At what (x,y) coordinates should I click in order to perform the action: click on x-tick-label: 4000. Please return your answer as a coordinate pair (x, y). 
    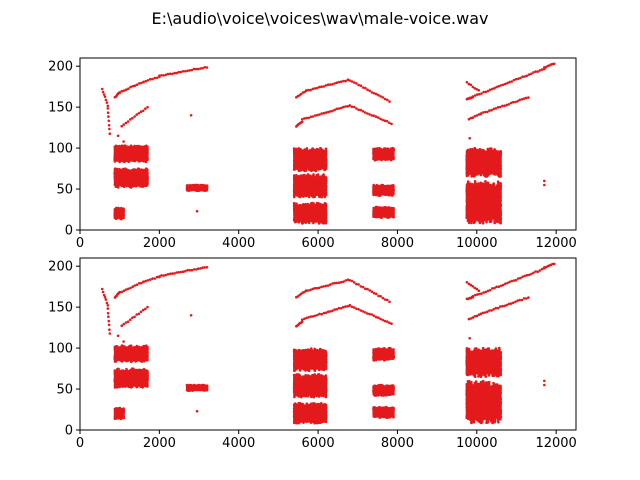
    Looking at the image, I should click on (238, 243).